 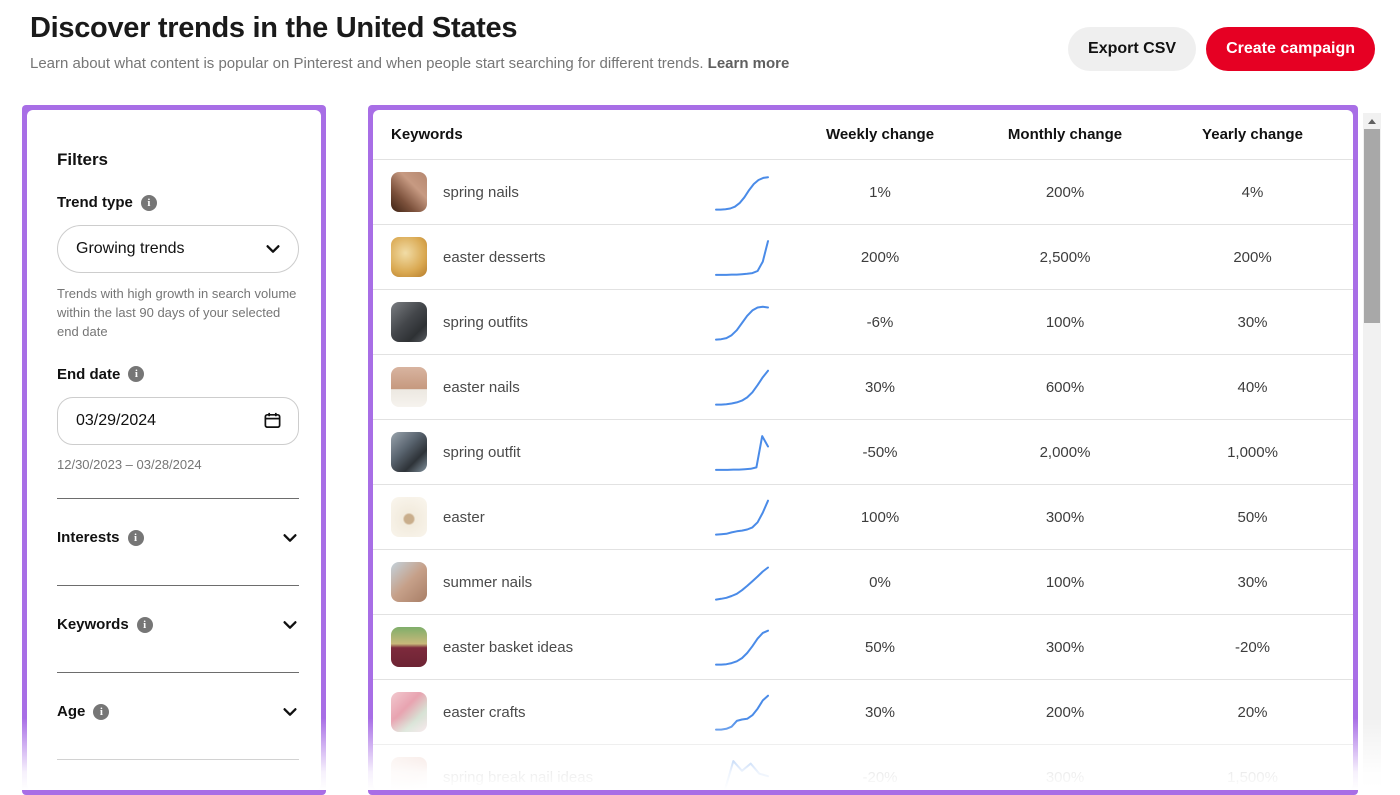 I want to click on table-row: spring nails 1% 200% 4%, so click(x=863, y=192).